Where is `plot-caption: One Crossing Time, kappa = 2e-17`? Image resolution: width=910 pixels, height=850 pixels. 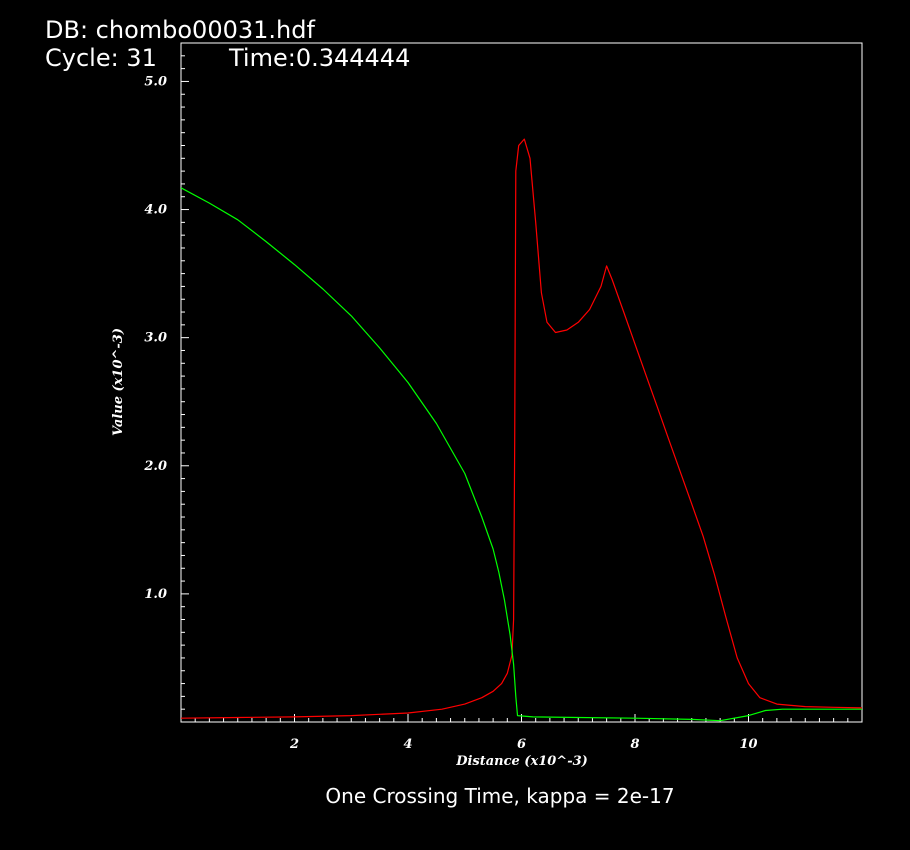 plot-caption: One Crossing Time, kappa = 2e-17 is located at coordinates (500, 796).